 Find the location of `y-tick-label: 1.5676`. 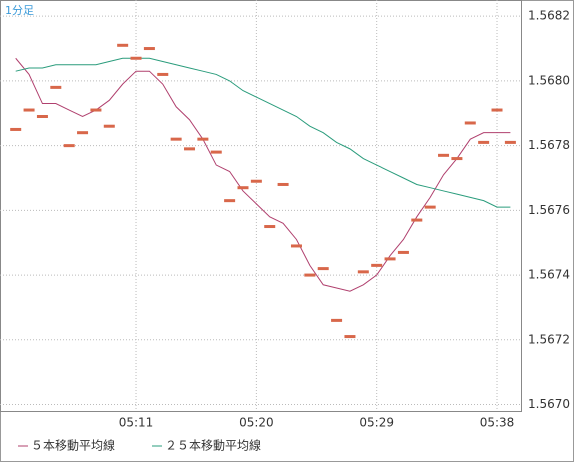

y-tick-label: 1.5676 is located at coordinates (549, 210).